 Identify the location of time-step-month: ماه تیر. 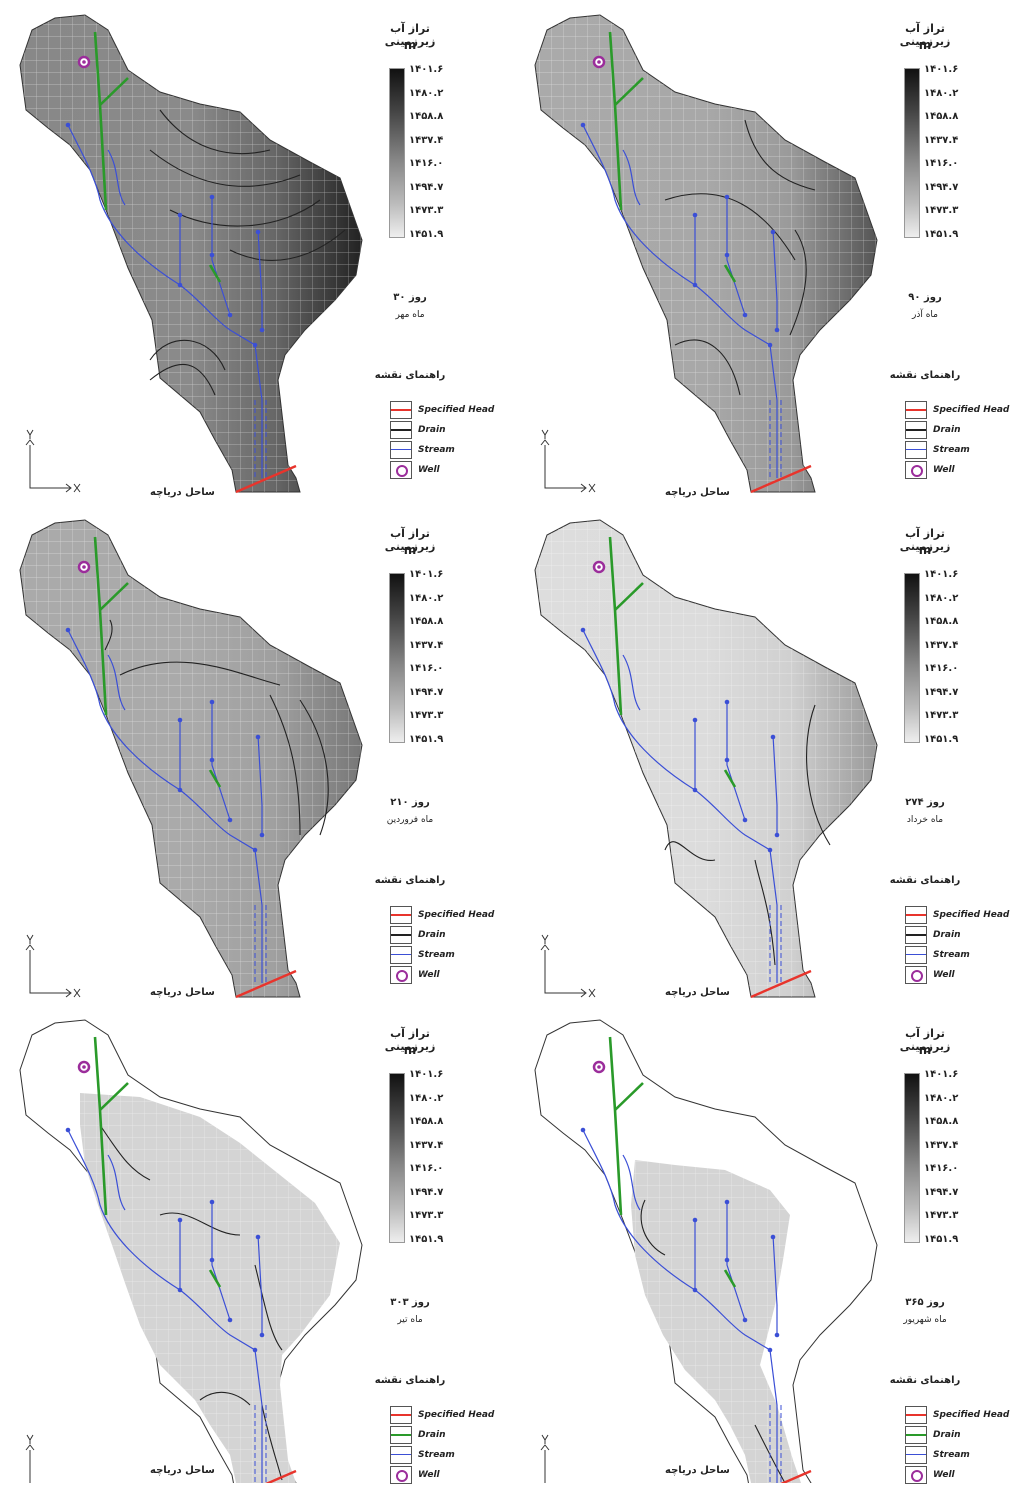
(410, 1320).